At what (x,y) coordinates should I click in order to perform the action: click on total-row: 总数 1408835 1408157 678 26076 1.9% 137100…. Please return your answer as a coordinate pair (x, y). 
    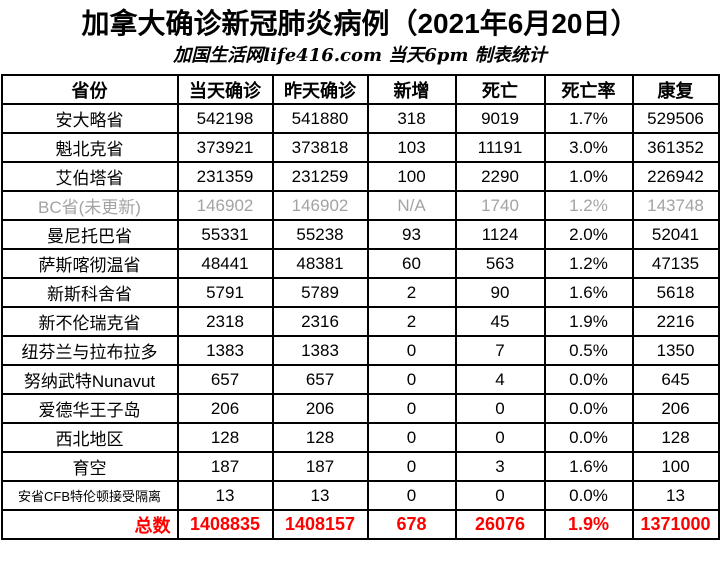
    Looking at the image, I should click on (360, 524).